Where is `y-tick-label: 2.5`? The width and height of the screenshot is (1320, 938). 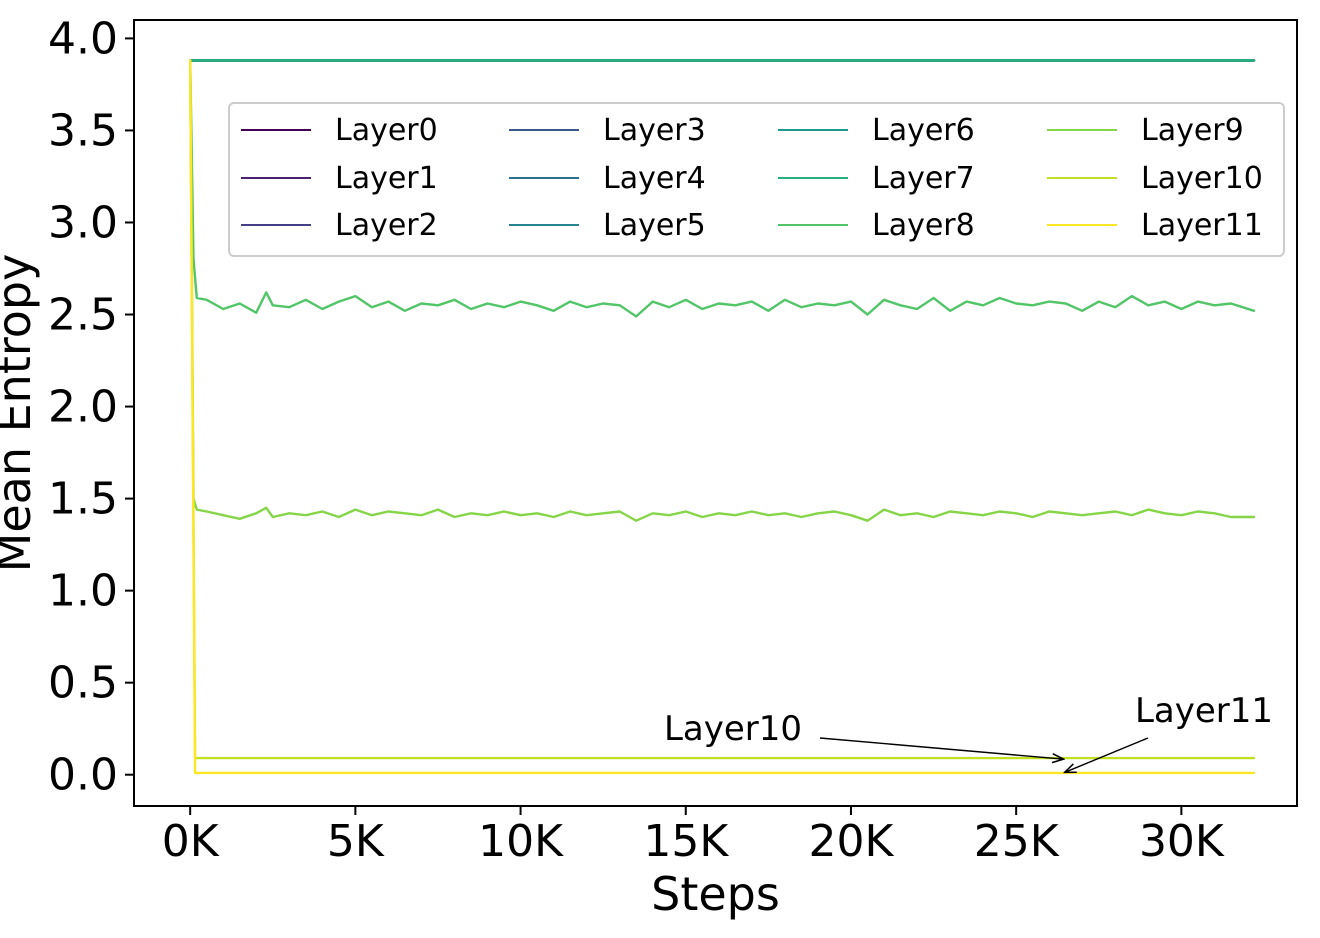 y-tick-label: 2.5 is located at coordinates (83, 315).